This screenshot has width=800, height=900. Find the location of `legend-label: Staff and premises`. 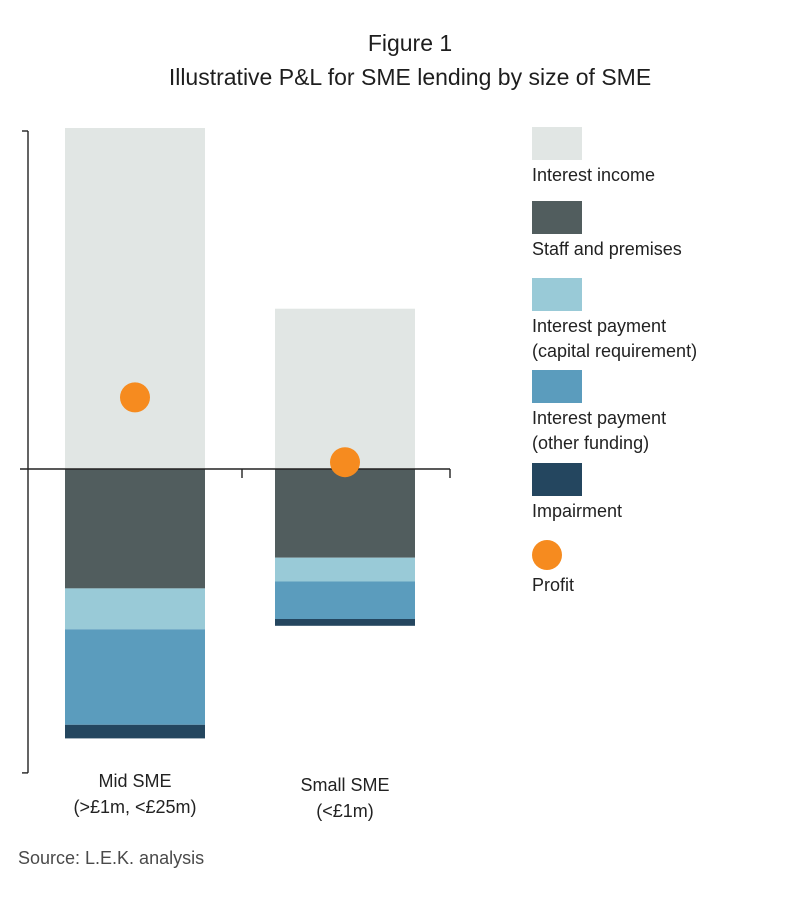

legend-label: Staff and premises is located at coordinates (607, 249).